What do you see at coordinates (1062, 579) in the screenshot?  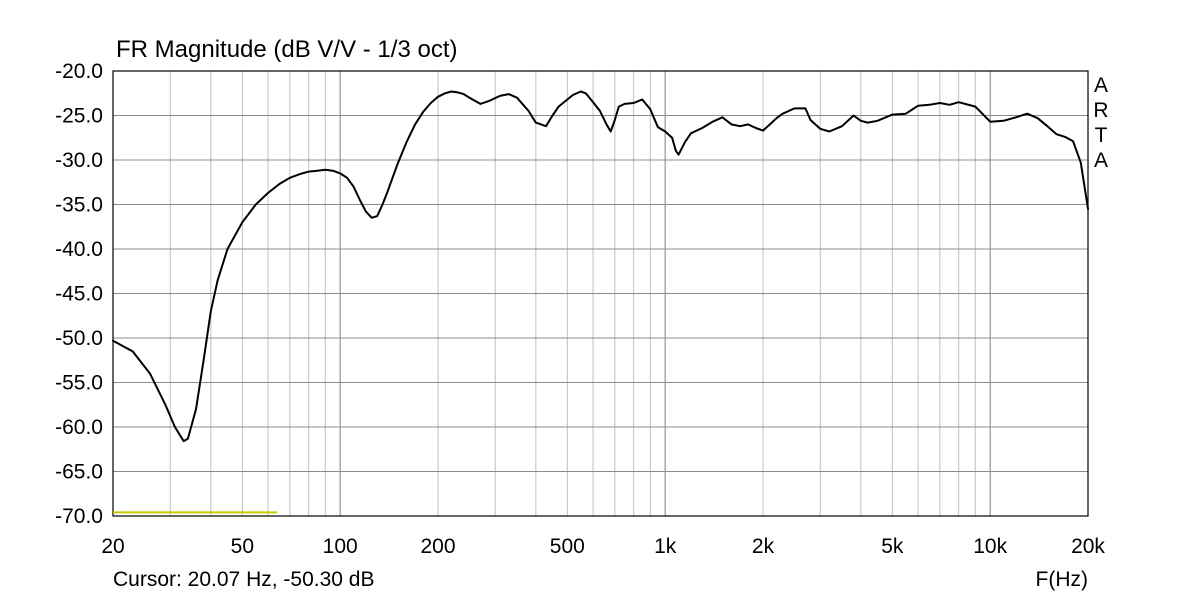 I see `x-axis-label: F(Hz)` at bounding box center [1062, 579].